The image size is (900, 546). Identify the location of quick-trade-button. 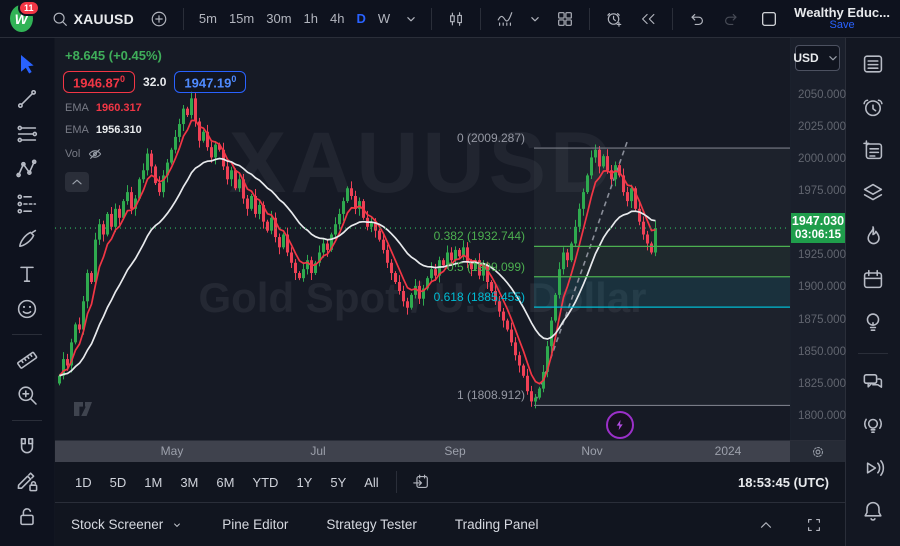
(620, 425).